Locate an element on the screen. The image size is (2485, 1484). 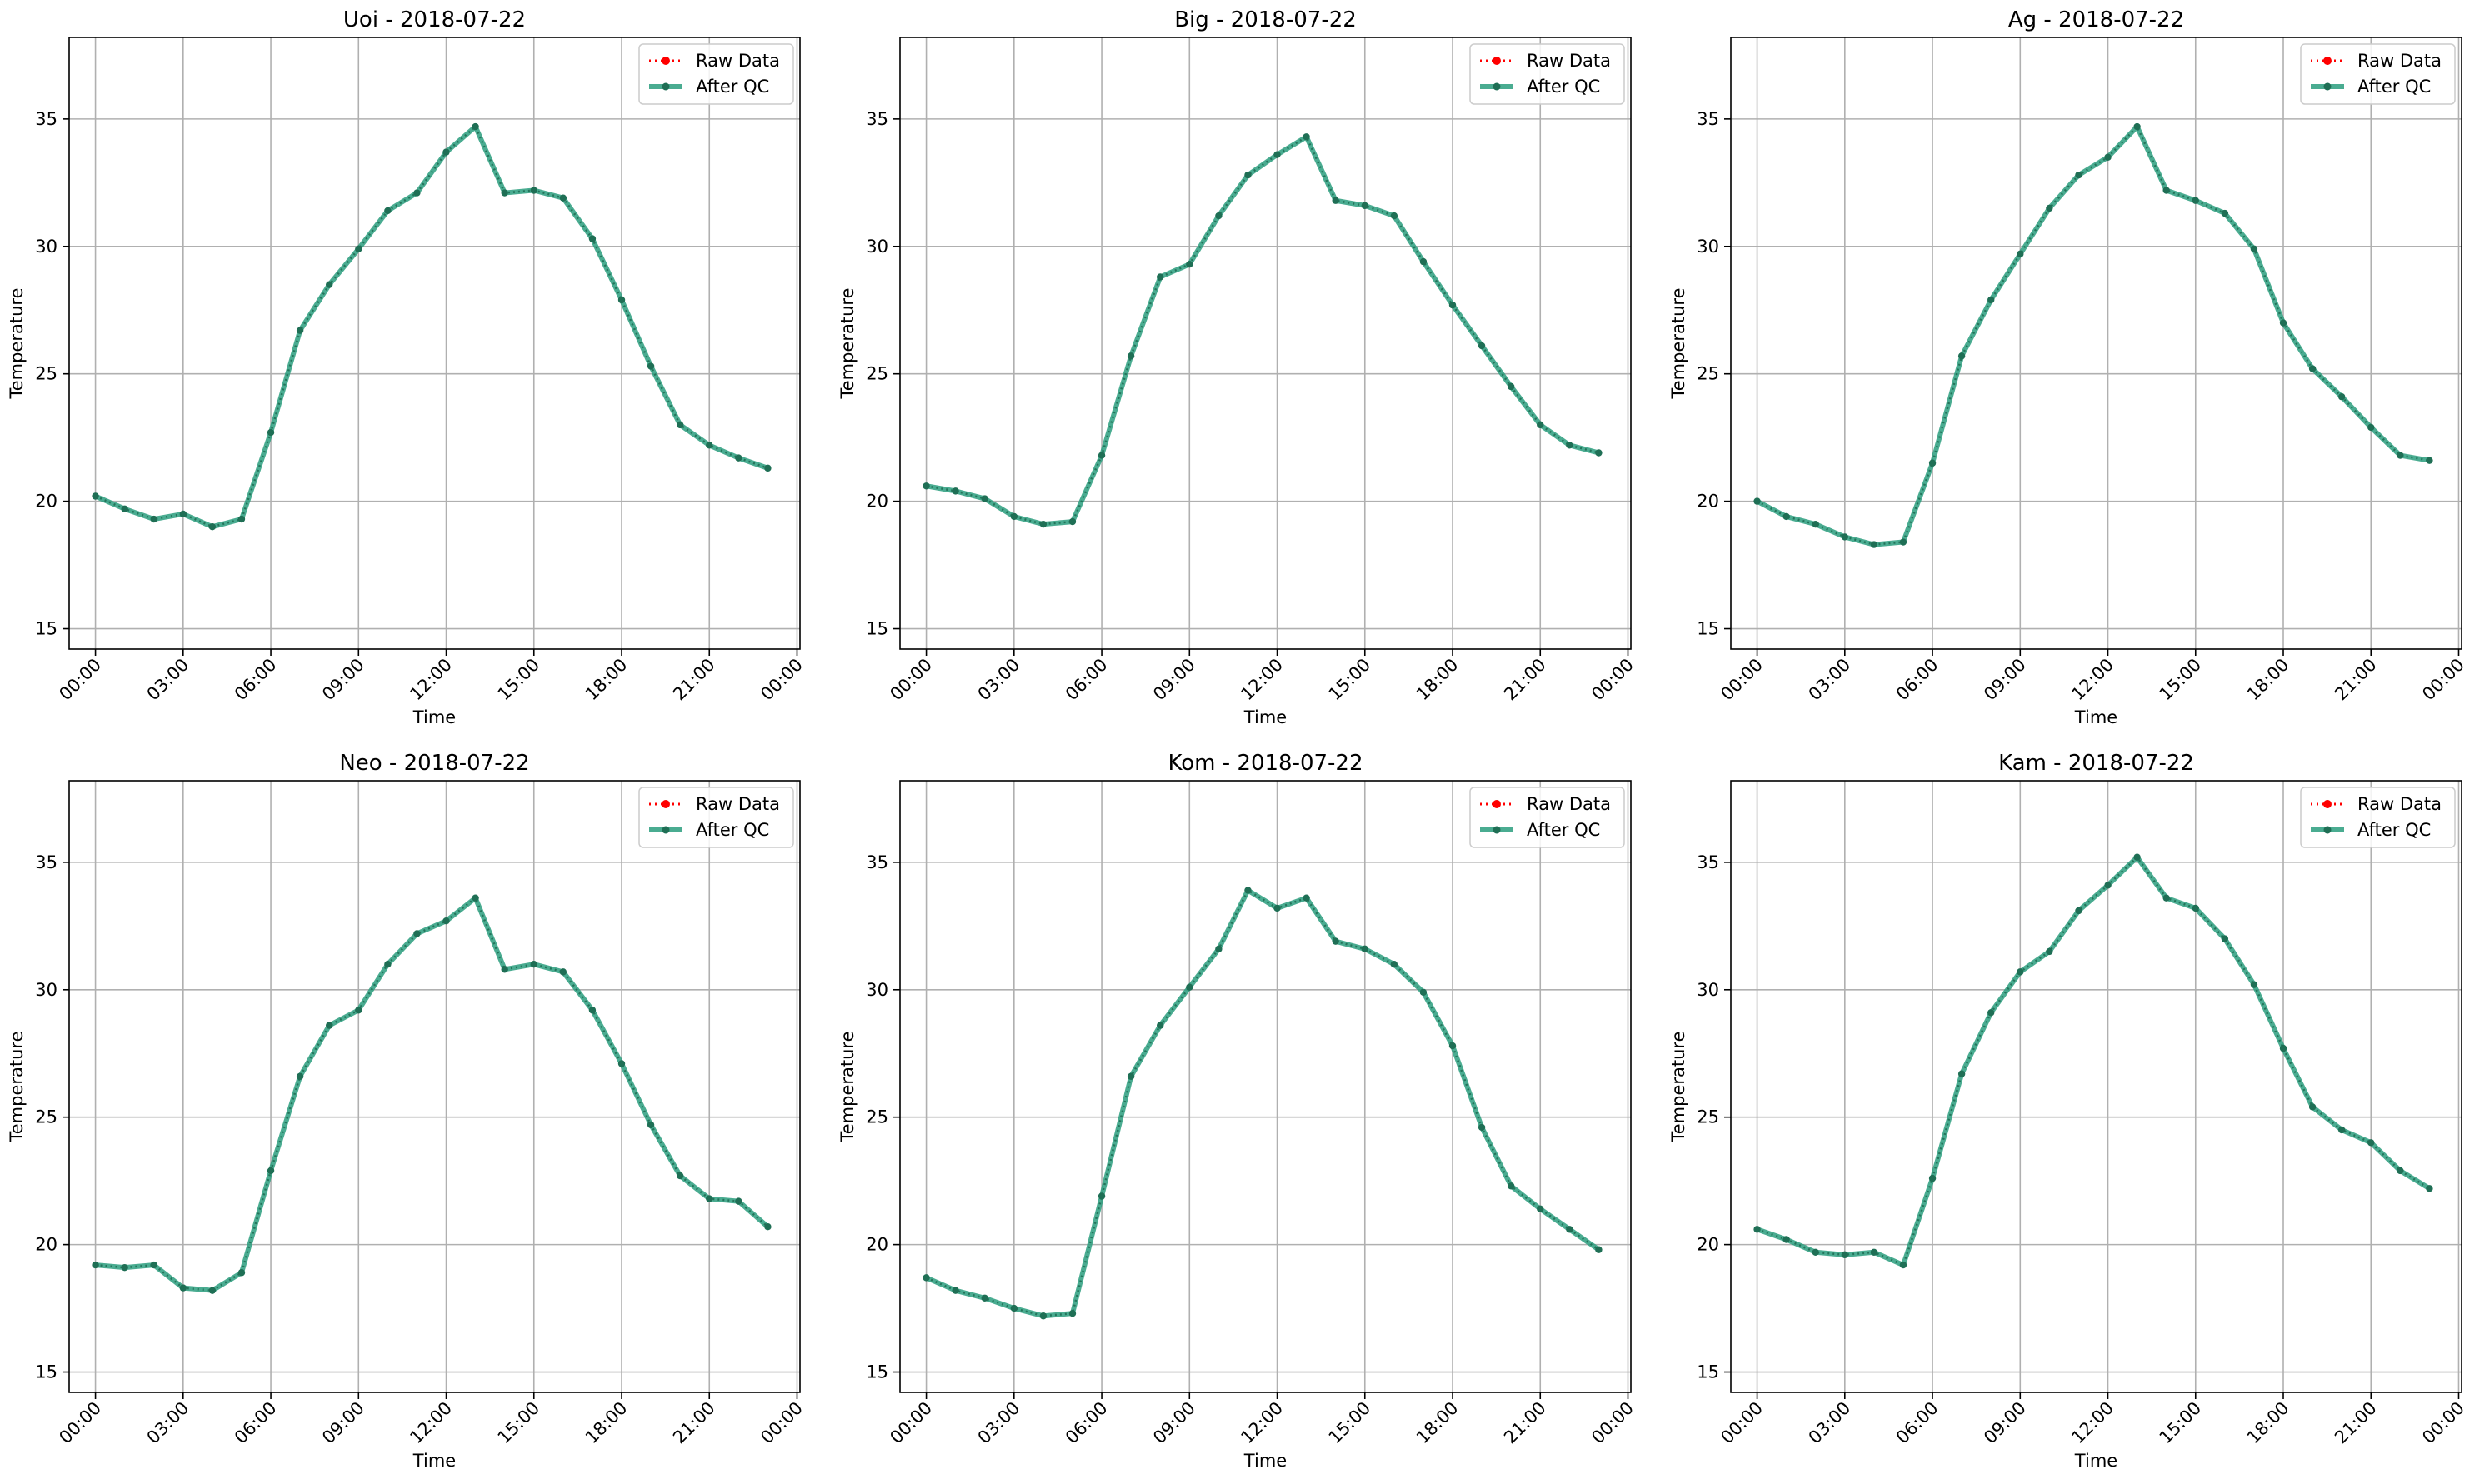
legend-raw-label: Raw Data is located at coordinates (738, 804).